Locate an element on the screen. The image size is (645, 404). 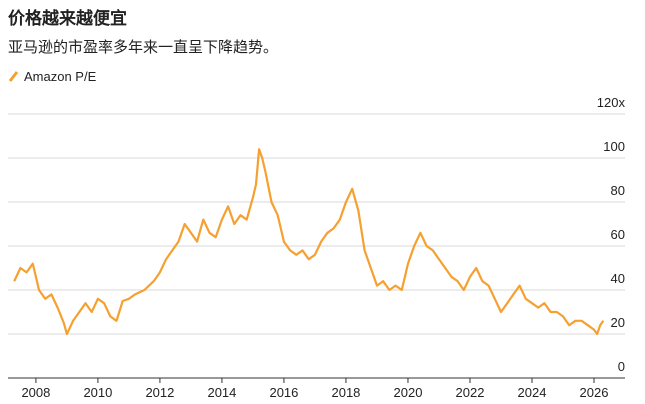
y-tick-label: 60 is located at coordinates (618, 234).